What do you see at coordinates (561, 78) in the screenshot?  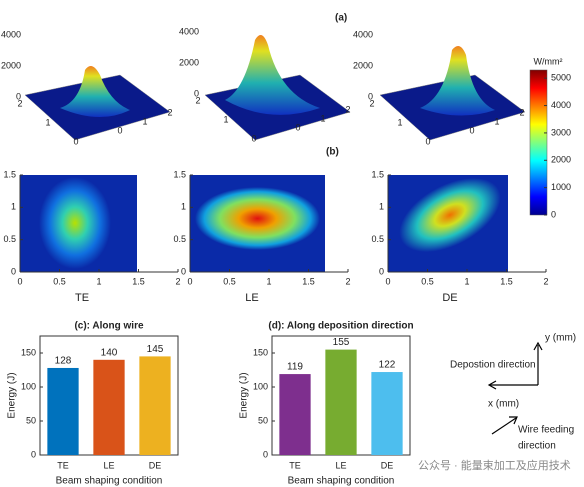 I see `colorbar-tick-label: 5000` at bounding box center [561, 78].